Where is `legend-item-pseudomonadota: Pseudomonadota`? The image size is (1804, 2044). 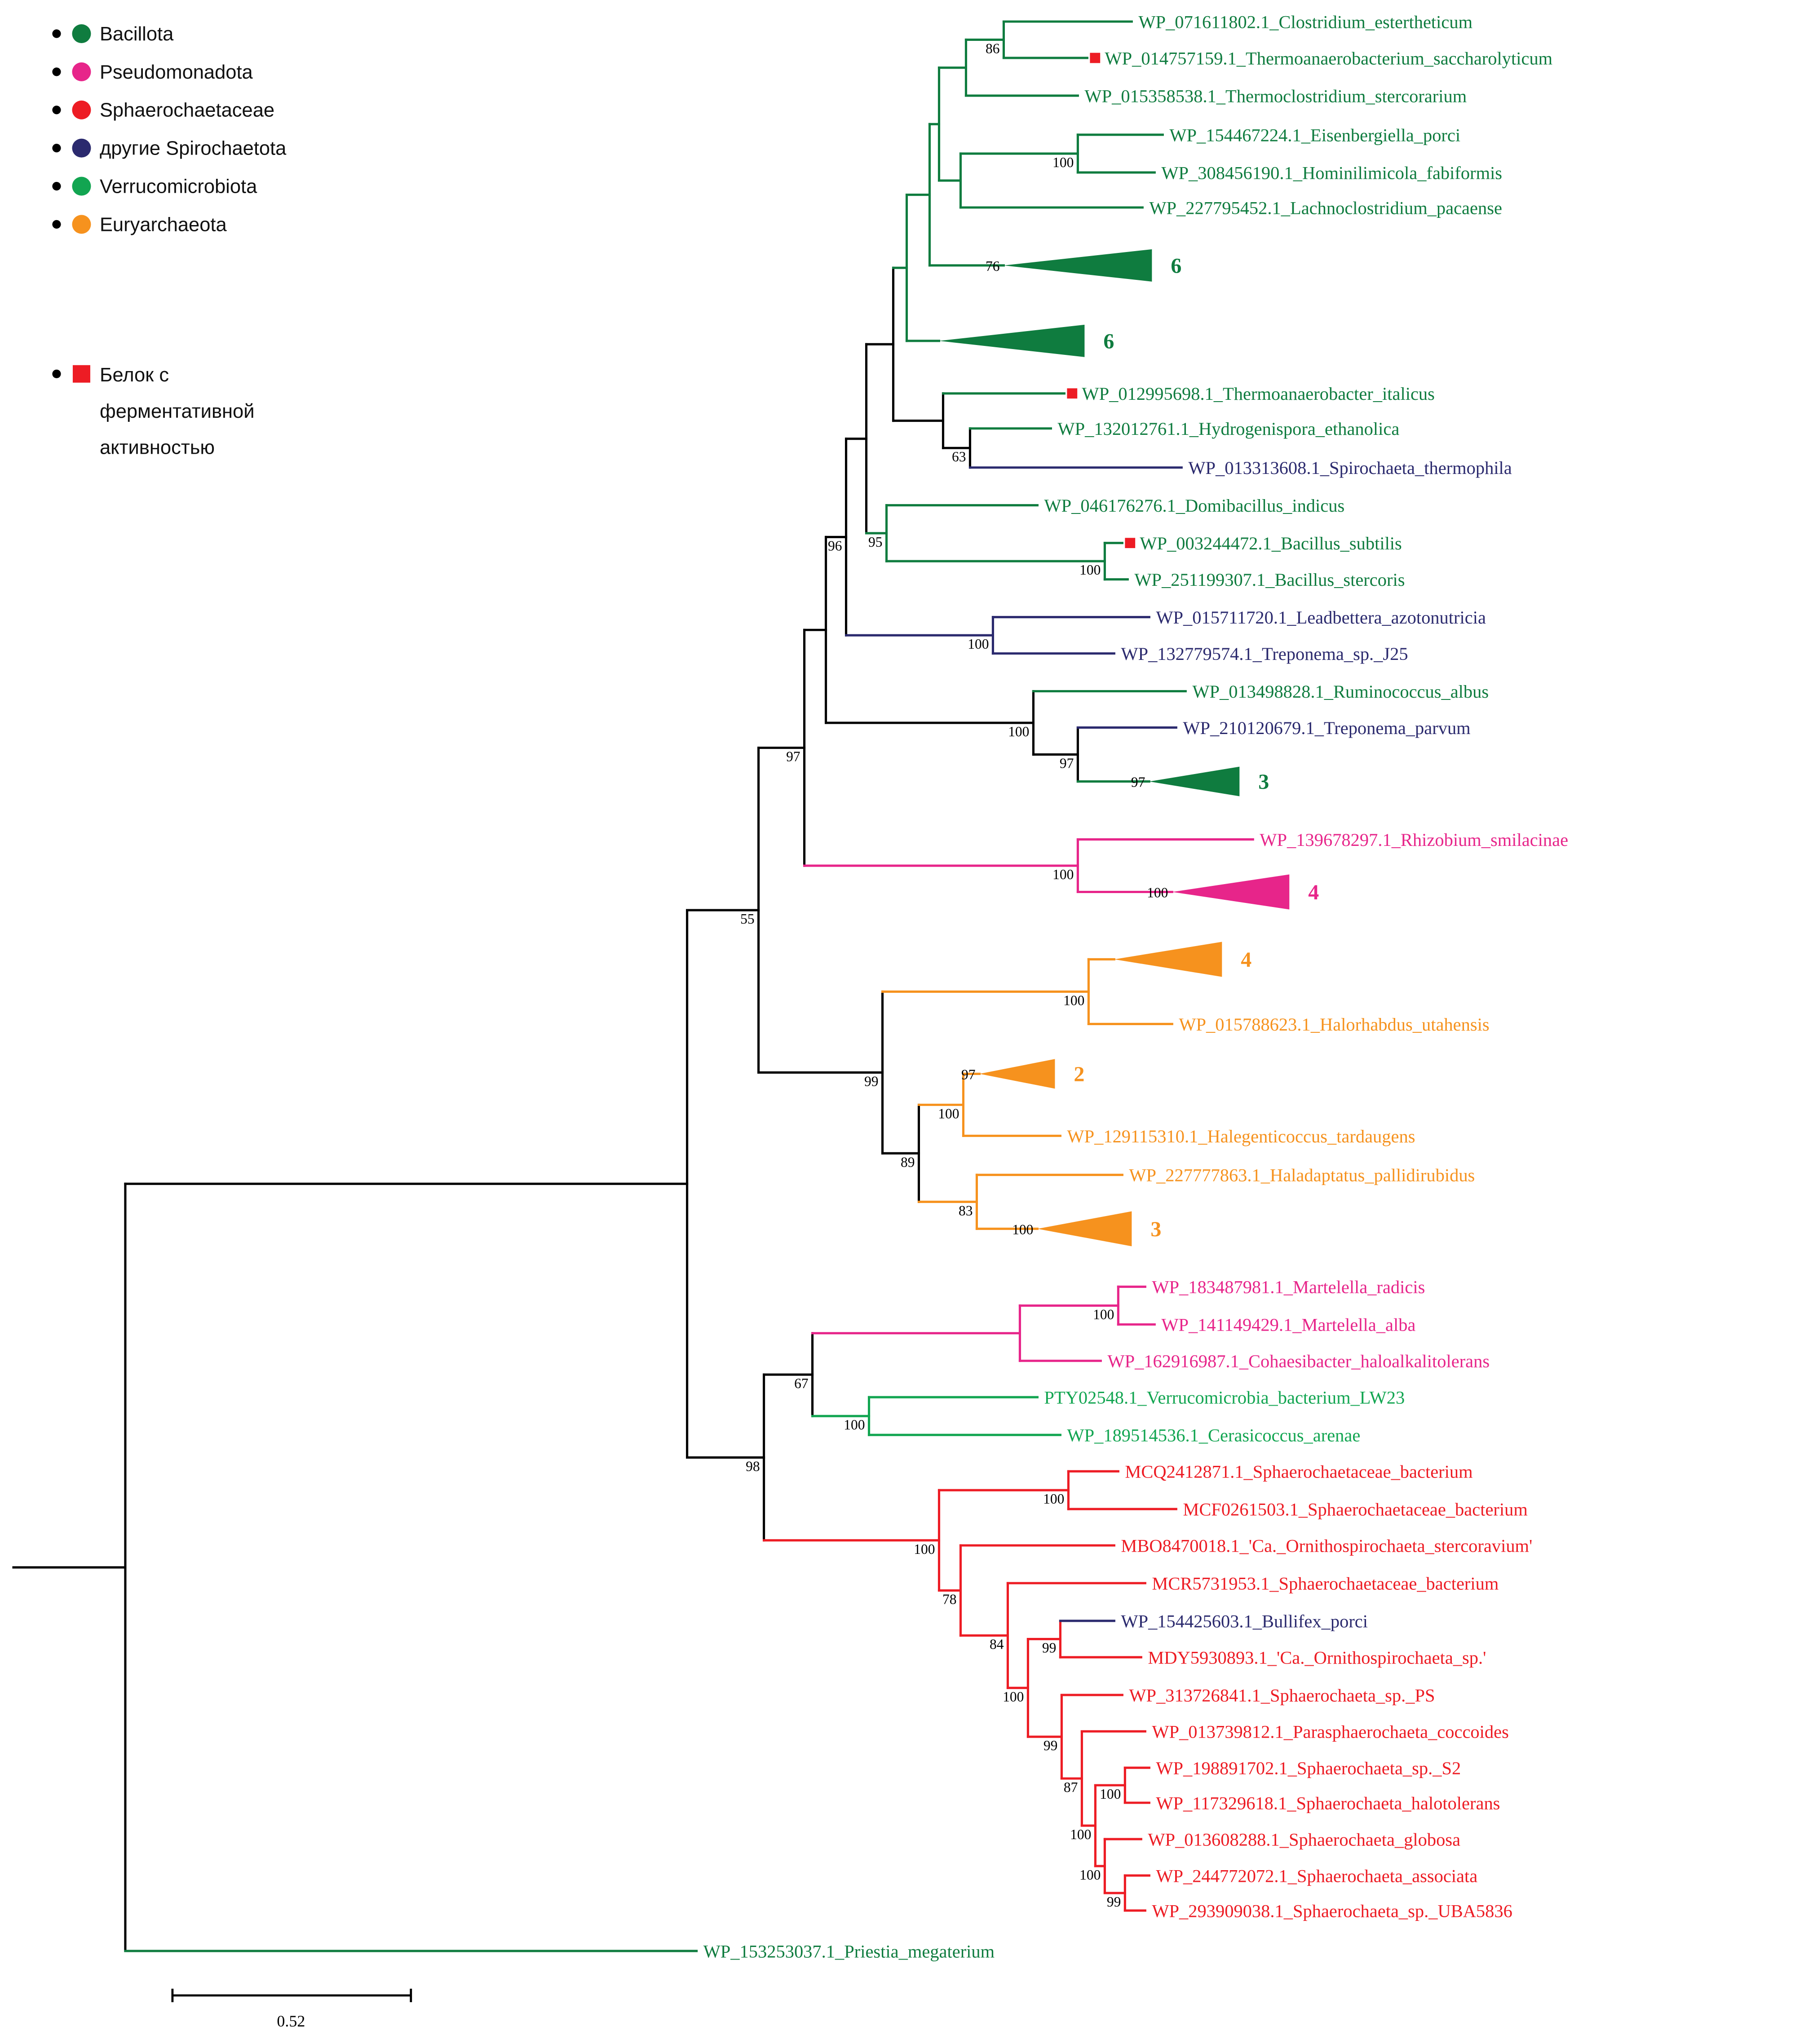
legend-item-pseudomonadota: Pseudomonadota is located at coordinates (152, 72).